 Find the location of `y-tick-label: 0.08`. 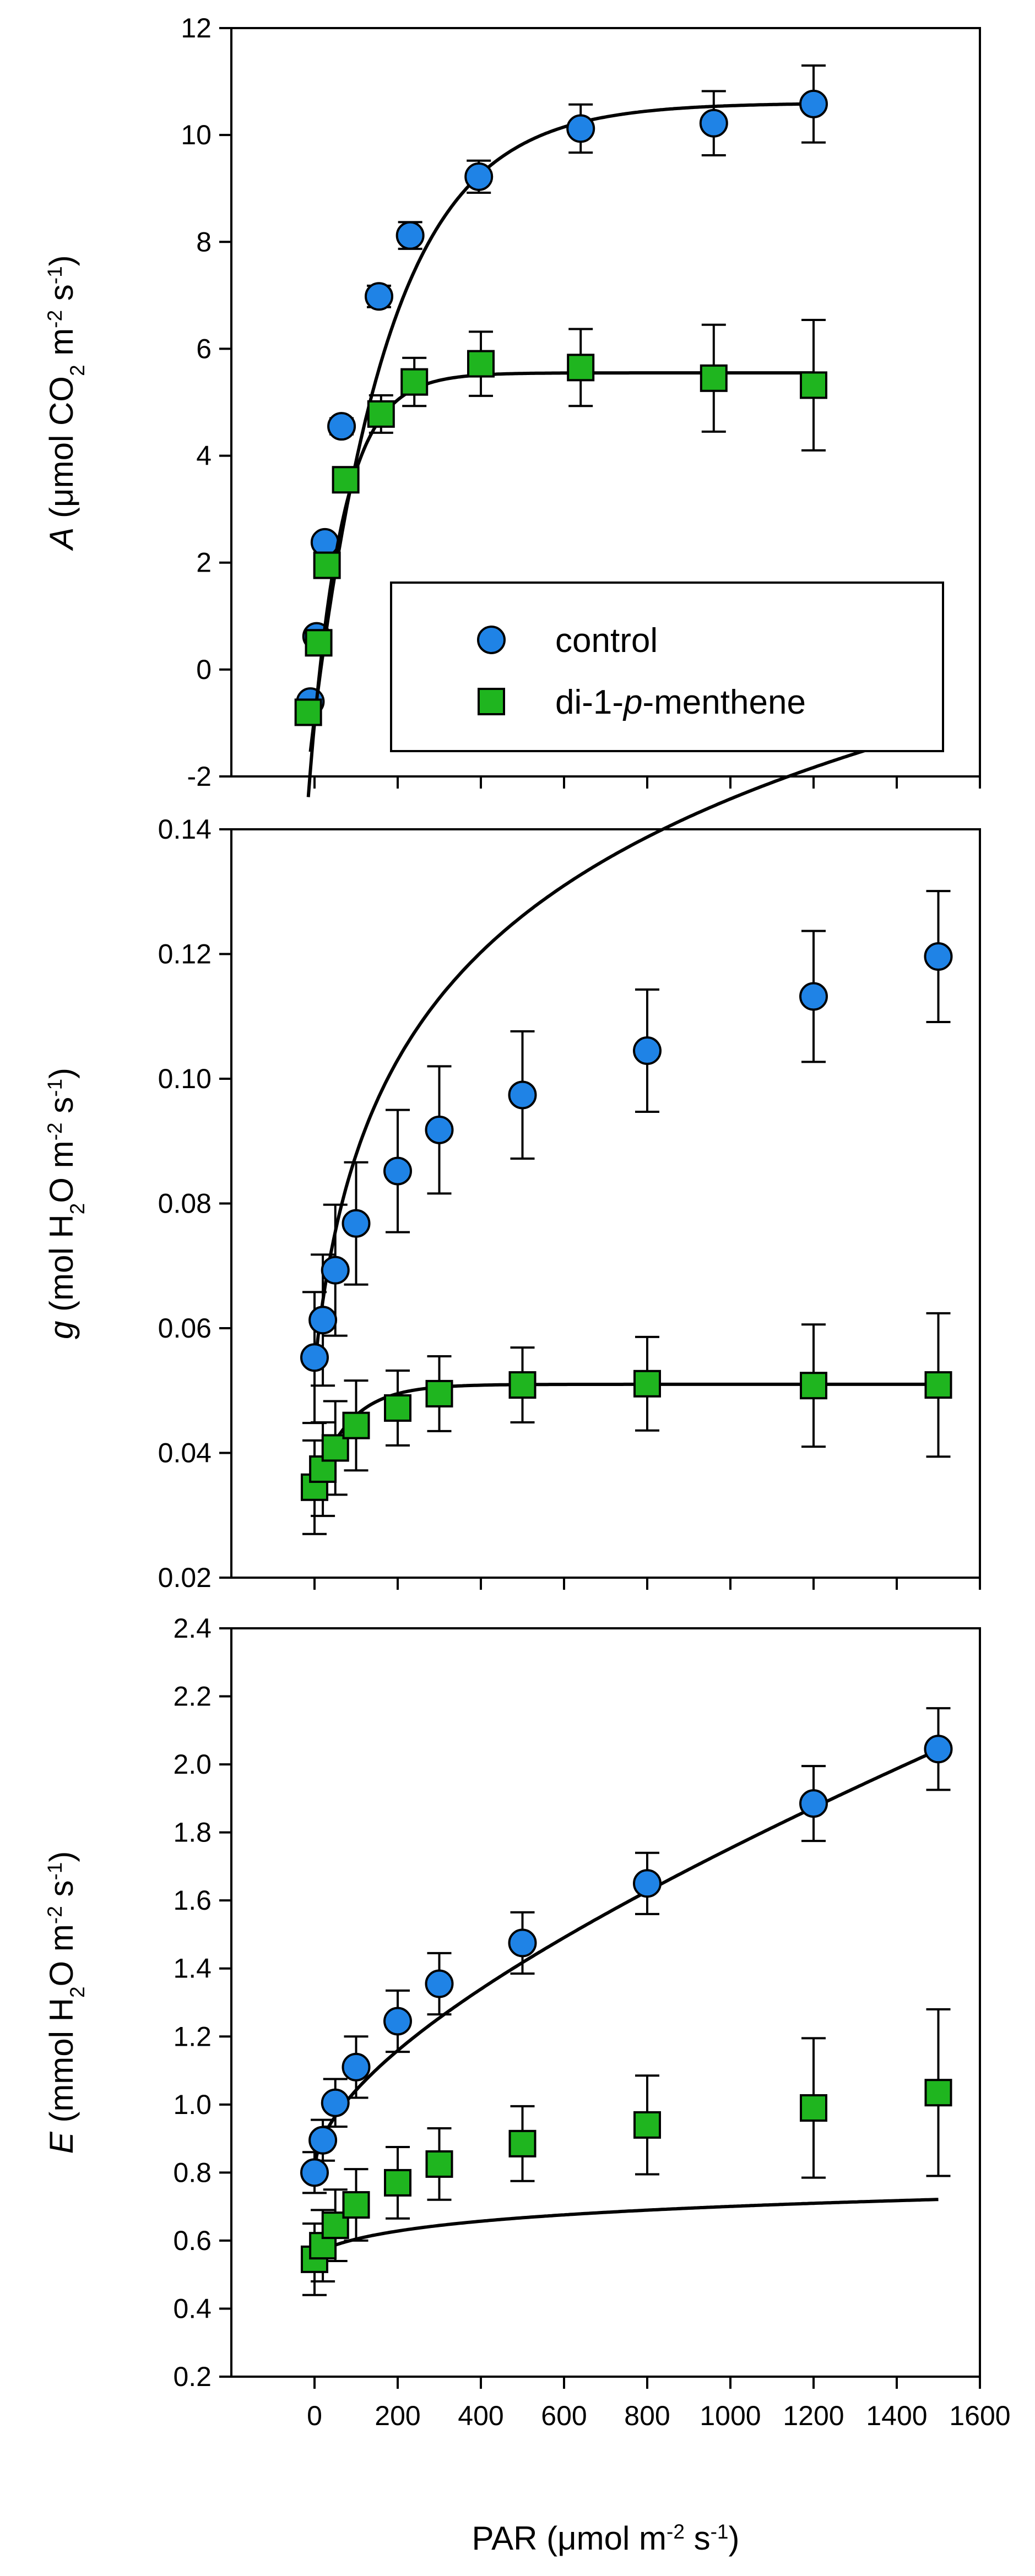

y-tick-label: 0.08 is located at coordinates (185, 1204).